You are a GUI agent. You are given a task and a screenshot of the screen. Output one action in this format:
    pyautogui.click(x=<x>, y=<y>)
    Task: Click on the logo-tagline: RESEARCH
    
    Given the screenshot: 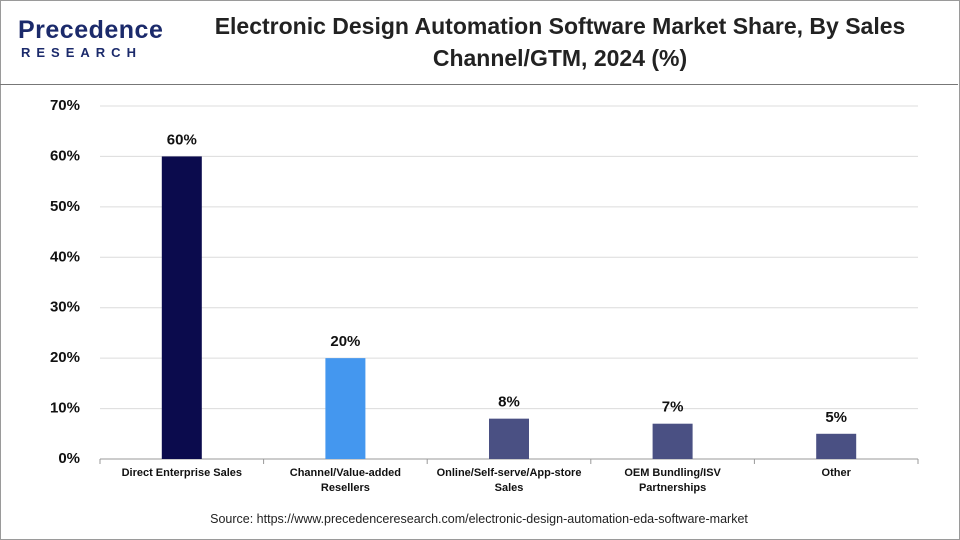 What is the action you would take?
    pyautogui.click(x=81, y=52)
    